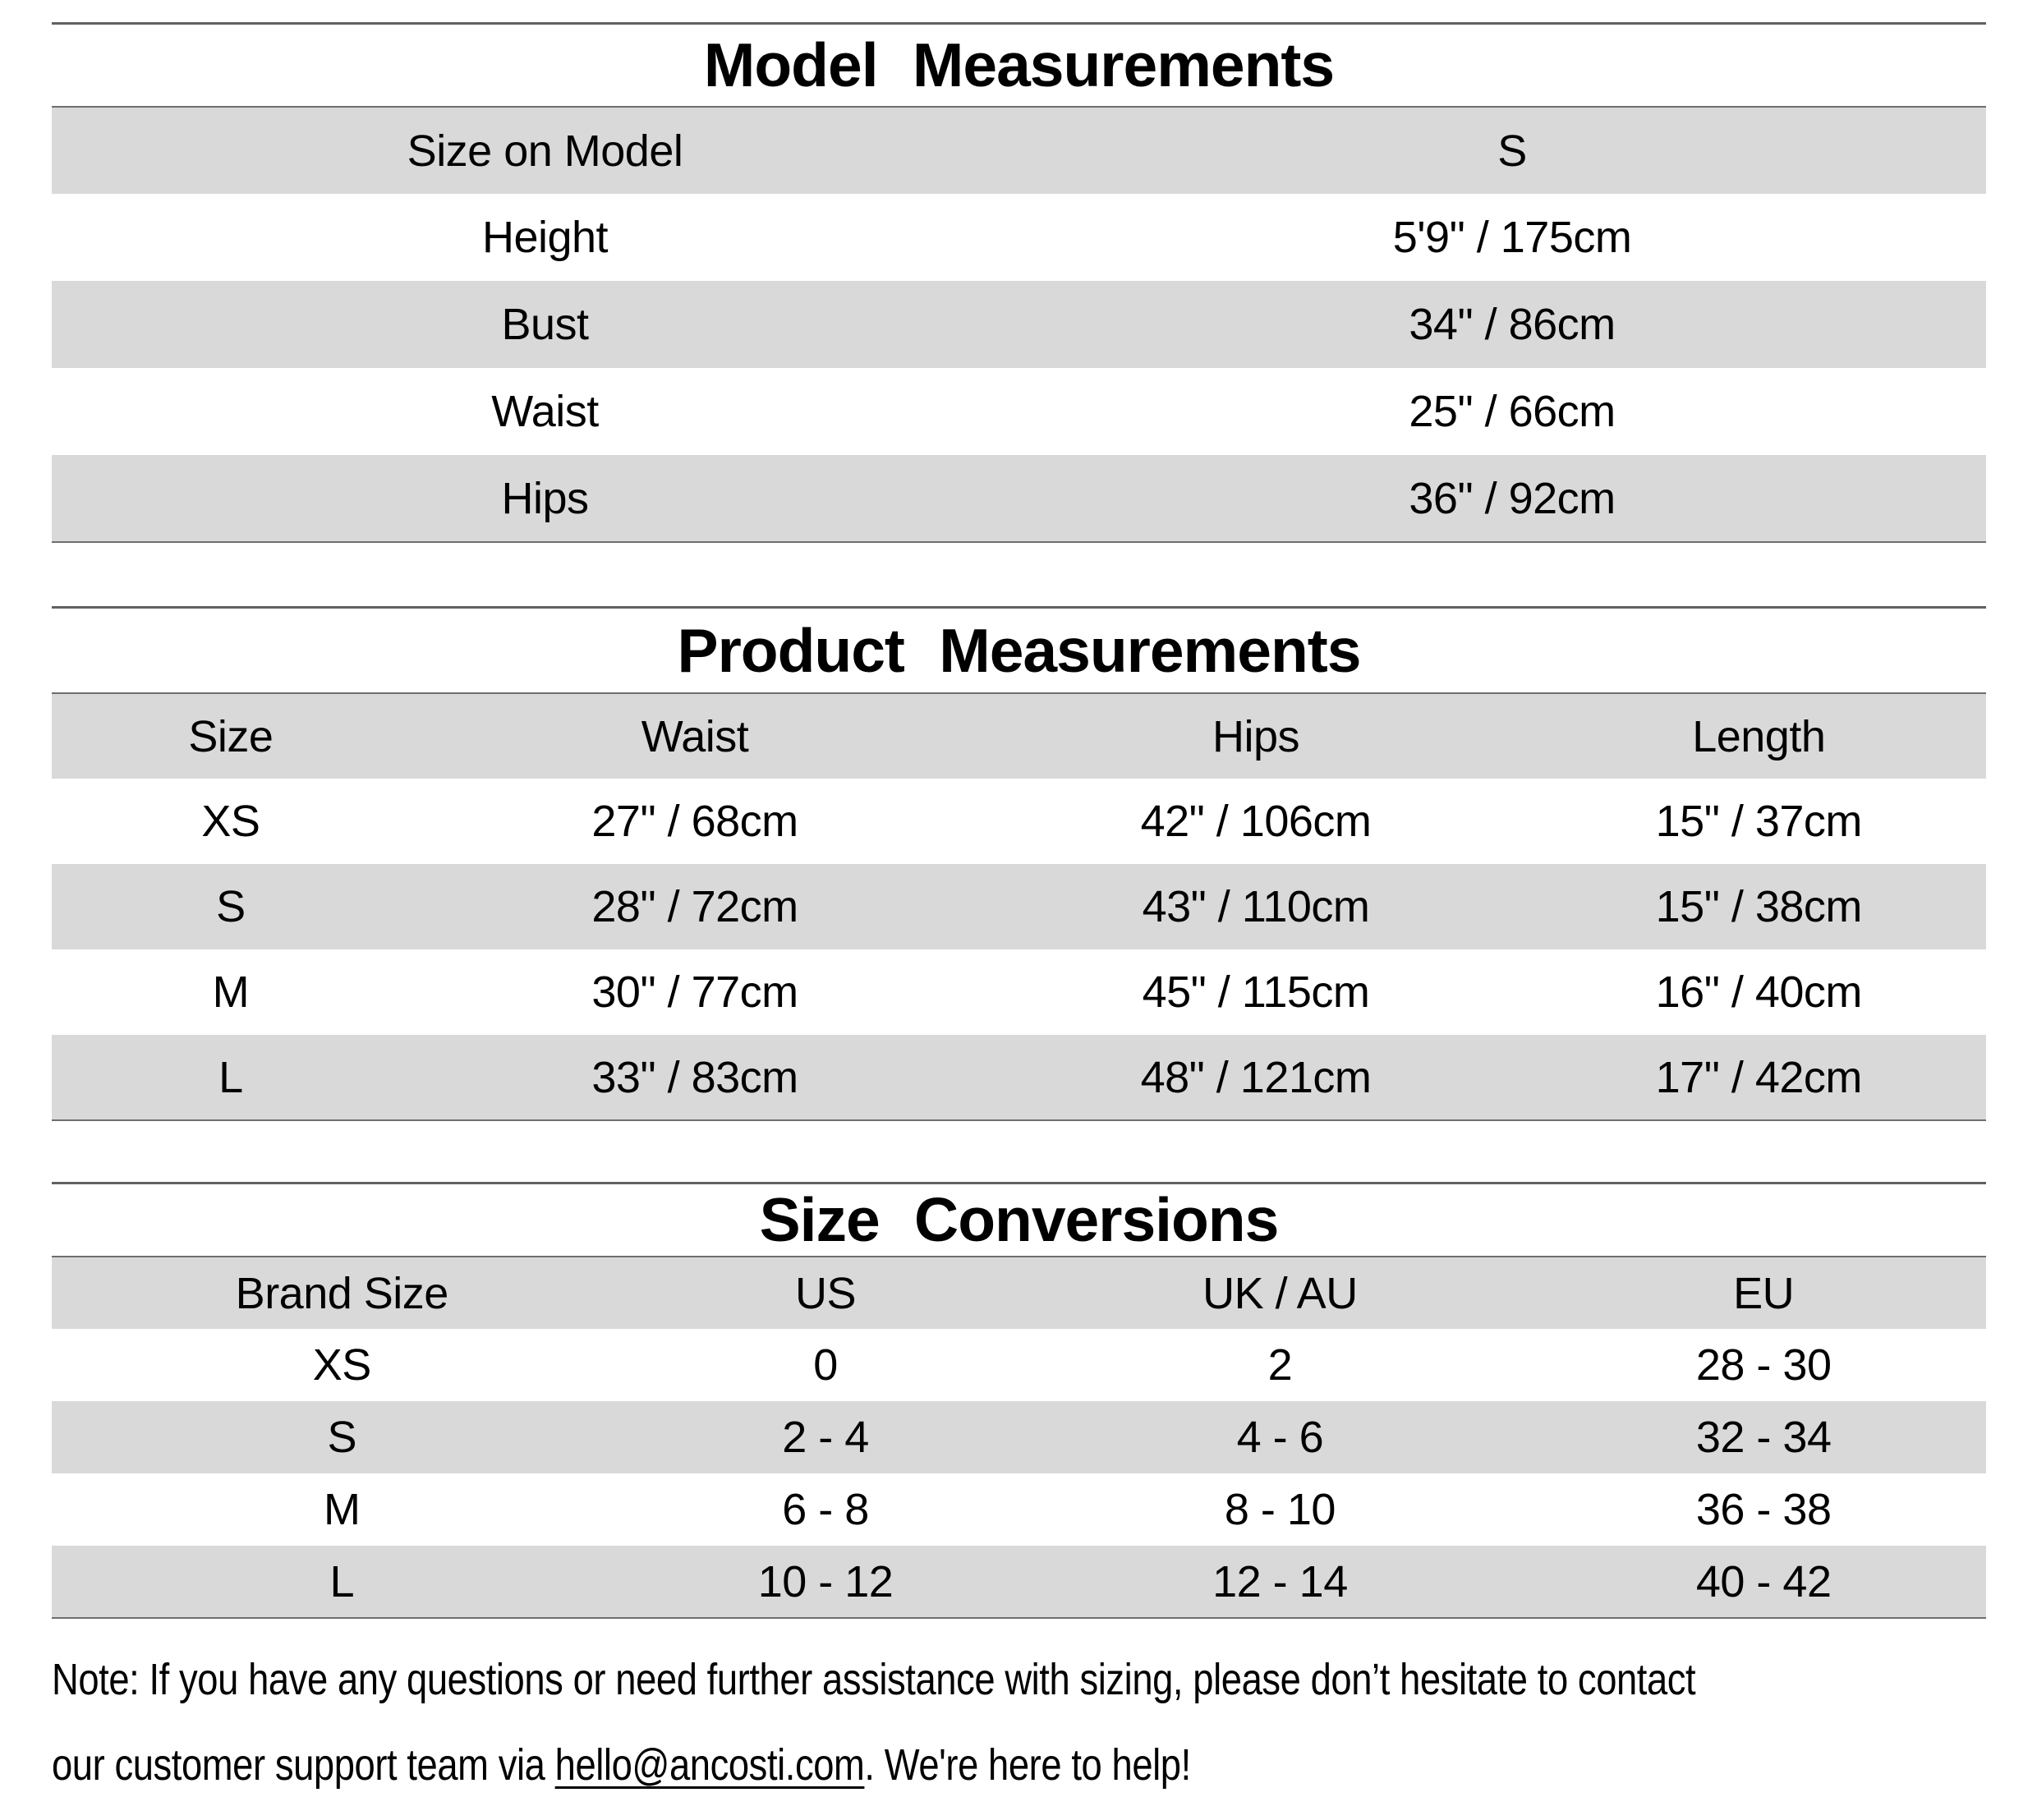 The width and height of the screenshot is (2037, 1820). I want to click on waist-cell: 30" / 77cm, so click(694, 992).